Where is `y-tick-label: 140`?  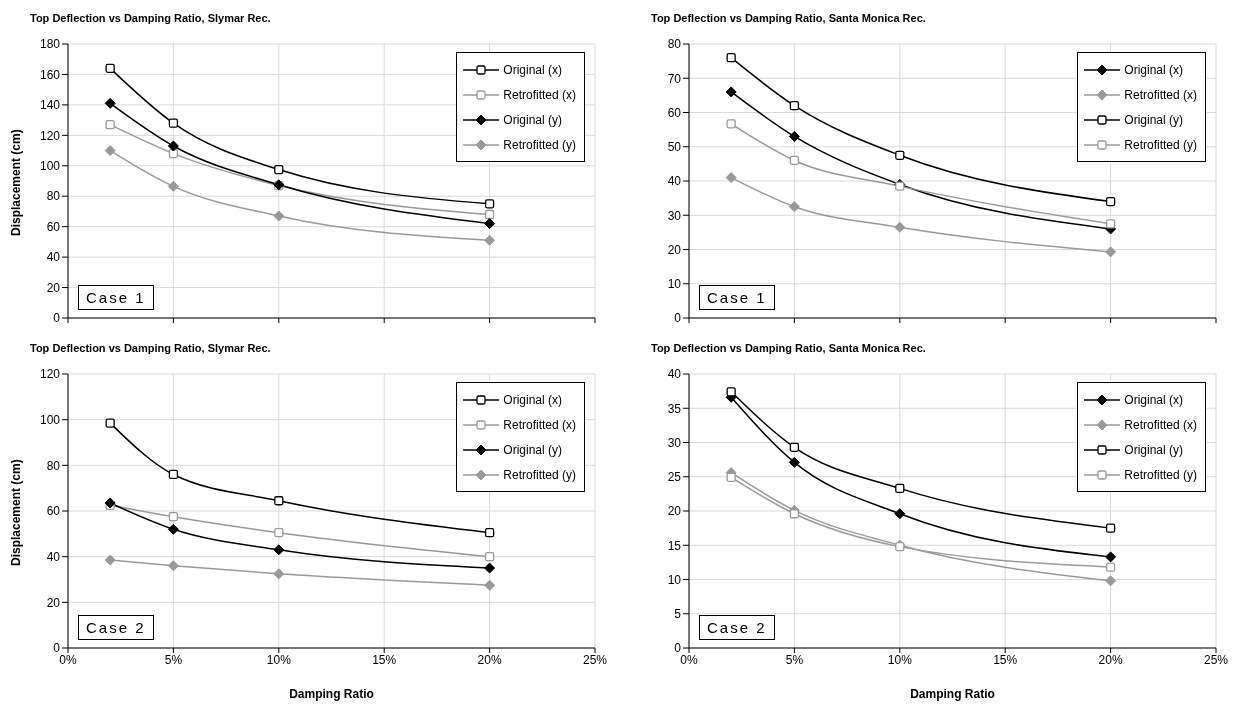
y-tick-label: 140 is located at coordinates (50, 105).